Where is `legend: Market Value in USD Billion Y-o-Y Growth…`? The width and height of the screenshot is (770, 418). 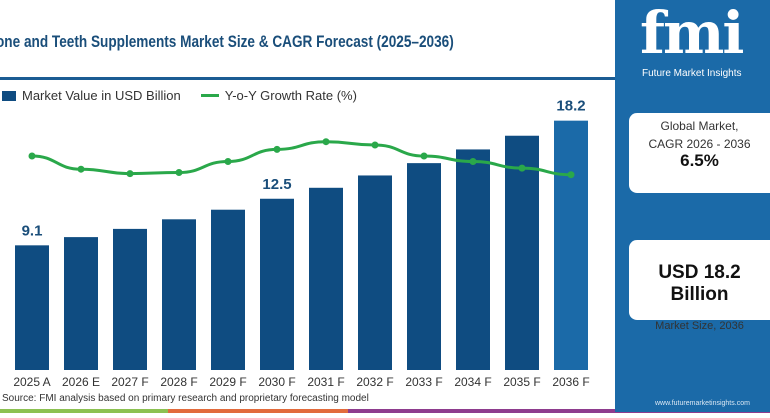 legend: Market Value in USD Billion Y-o-Y Growth… is located at coordinates (179, 95).